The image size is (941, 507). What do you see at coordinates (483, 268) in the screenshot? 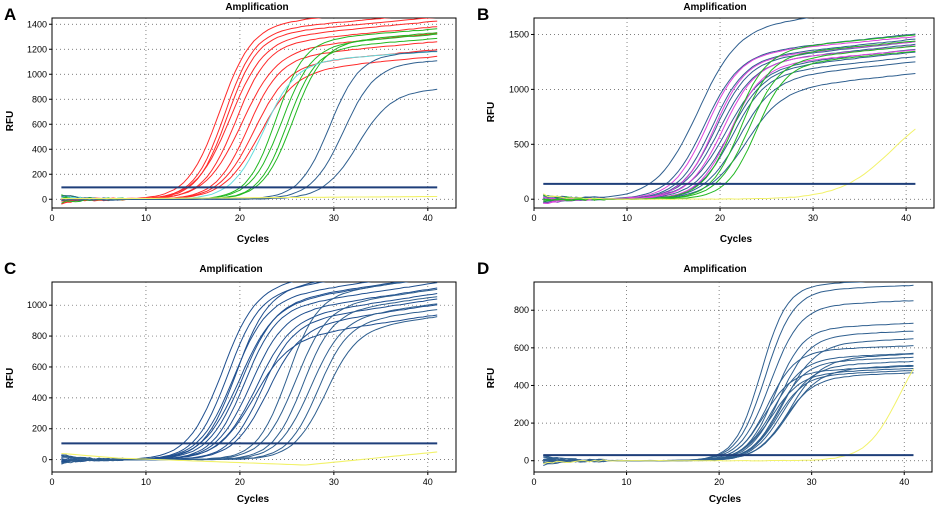
I see `panel-letter: D` at bounding box center [483, 268].